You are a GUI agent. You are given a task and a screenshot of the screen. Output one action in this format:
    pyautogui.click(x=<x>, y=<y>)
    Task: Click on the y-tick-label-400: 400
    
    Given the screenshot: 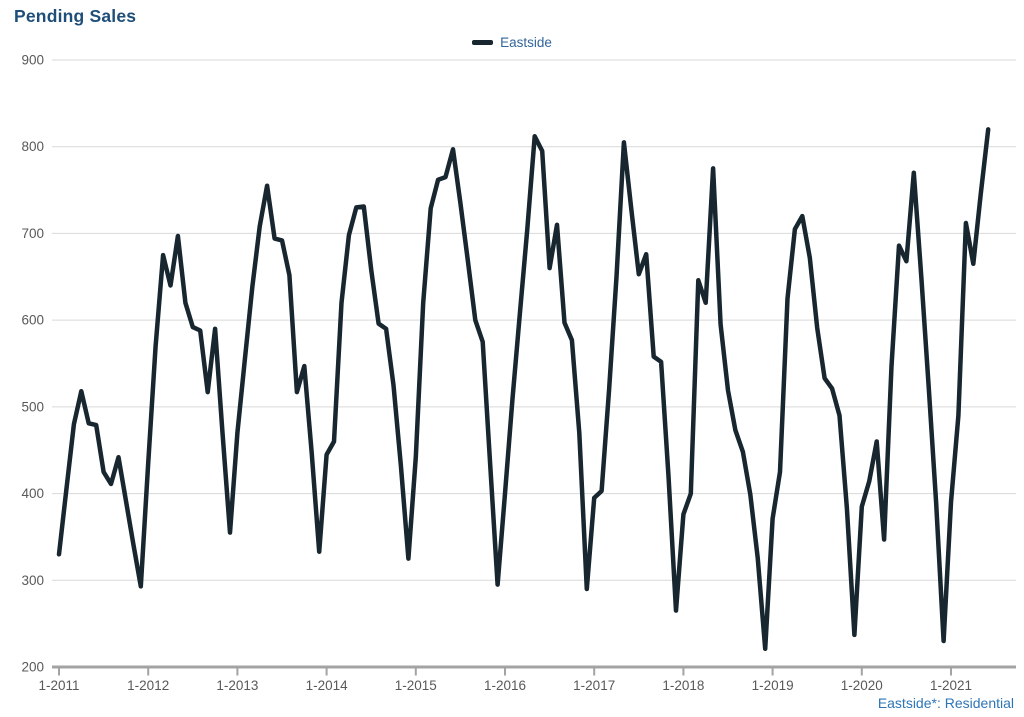 What is the action you would take?
    pyautogui.click(x=32, y=493)
    